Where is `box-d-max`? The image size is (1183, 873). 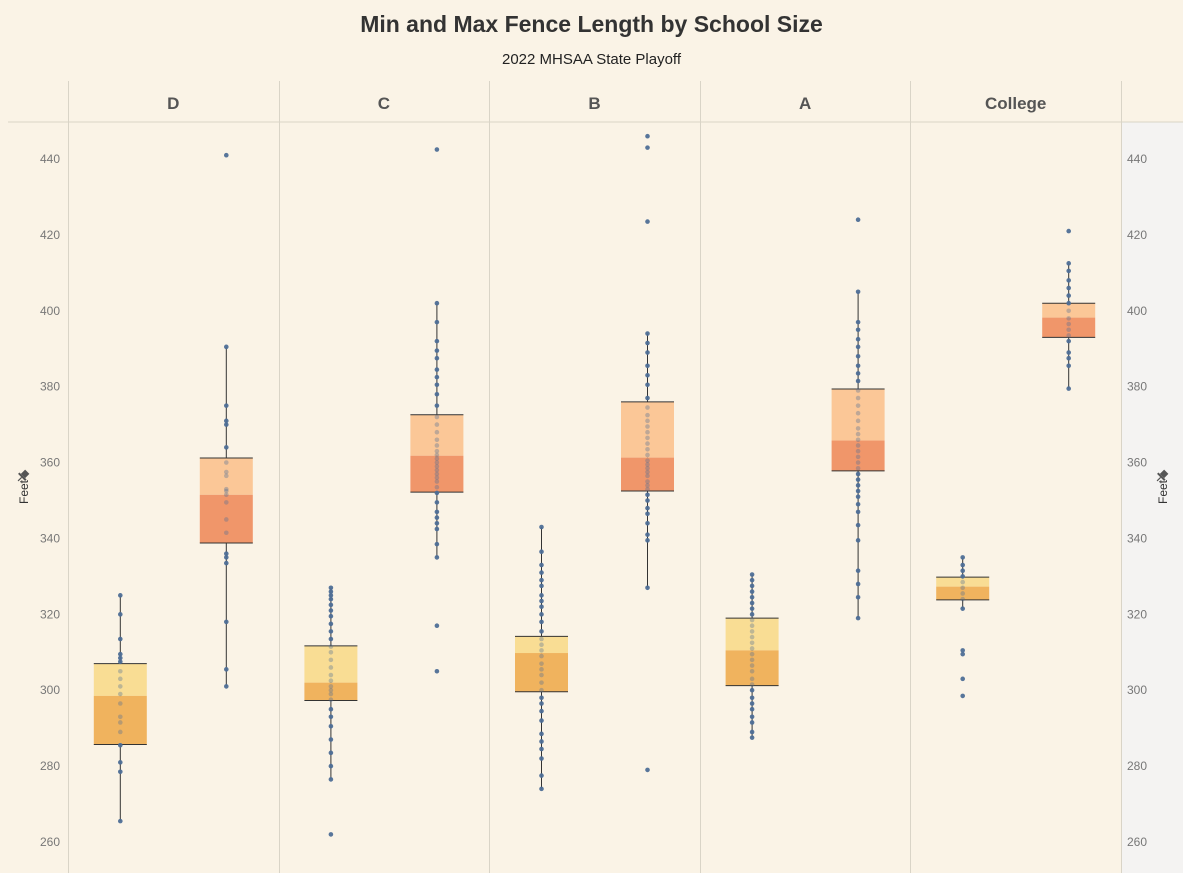
box-d-max is located at coordinates (226, 420).